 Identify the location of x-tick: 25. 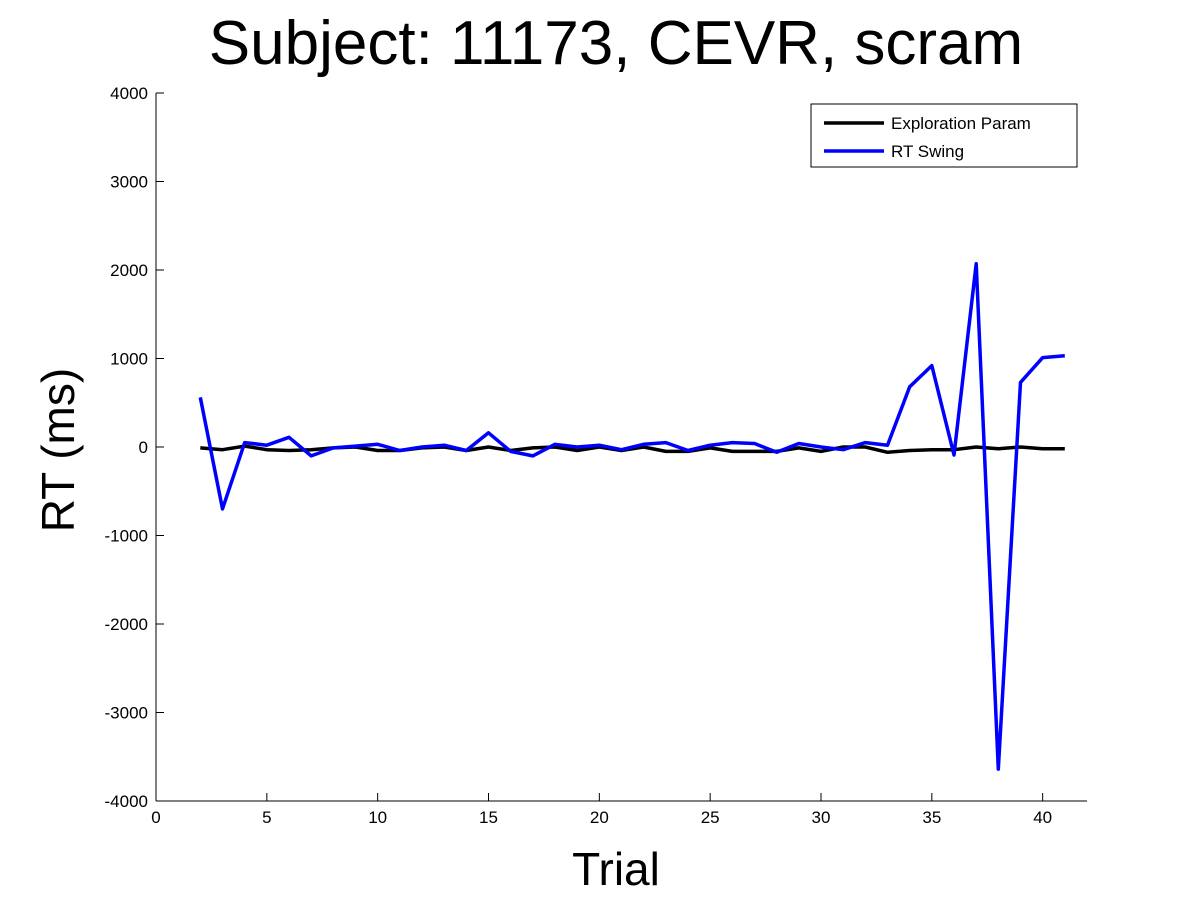
(710, 810).